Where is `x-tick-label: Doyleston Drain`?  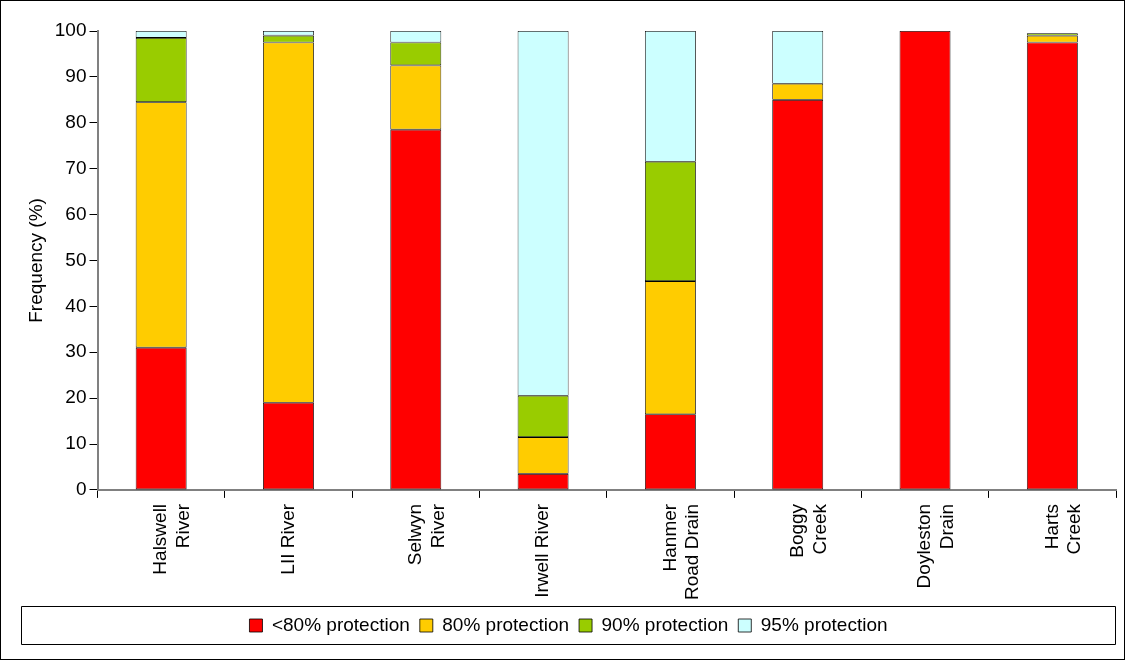 x-tick-label: Doyleston Drain is located at coordinates (935, 546).